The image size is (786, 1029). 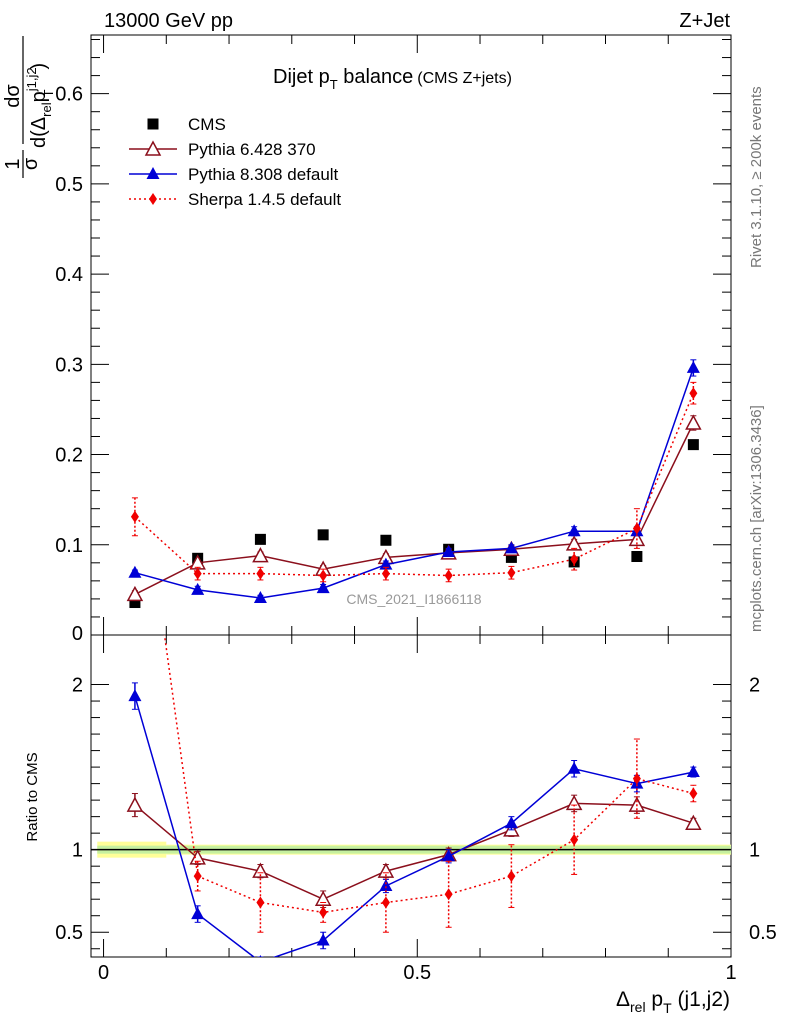 What do you see at coordinates (392, 79) in the screenshot?
I see `main-chart-title: Dijet pT balance (CMS Z+jets)` at bounding box center [392, 79].